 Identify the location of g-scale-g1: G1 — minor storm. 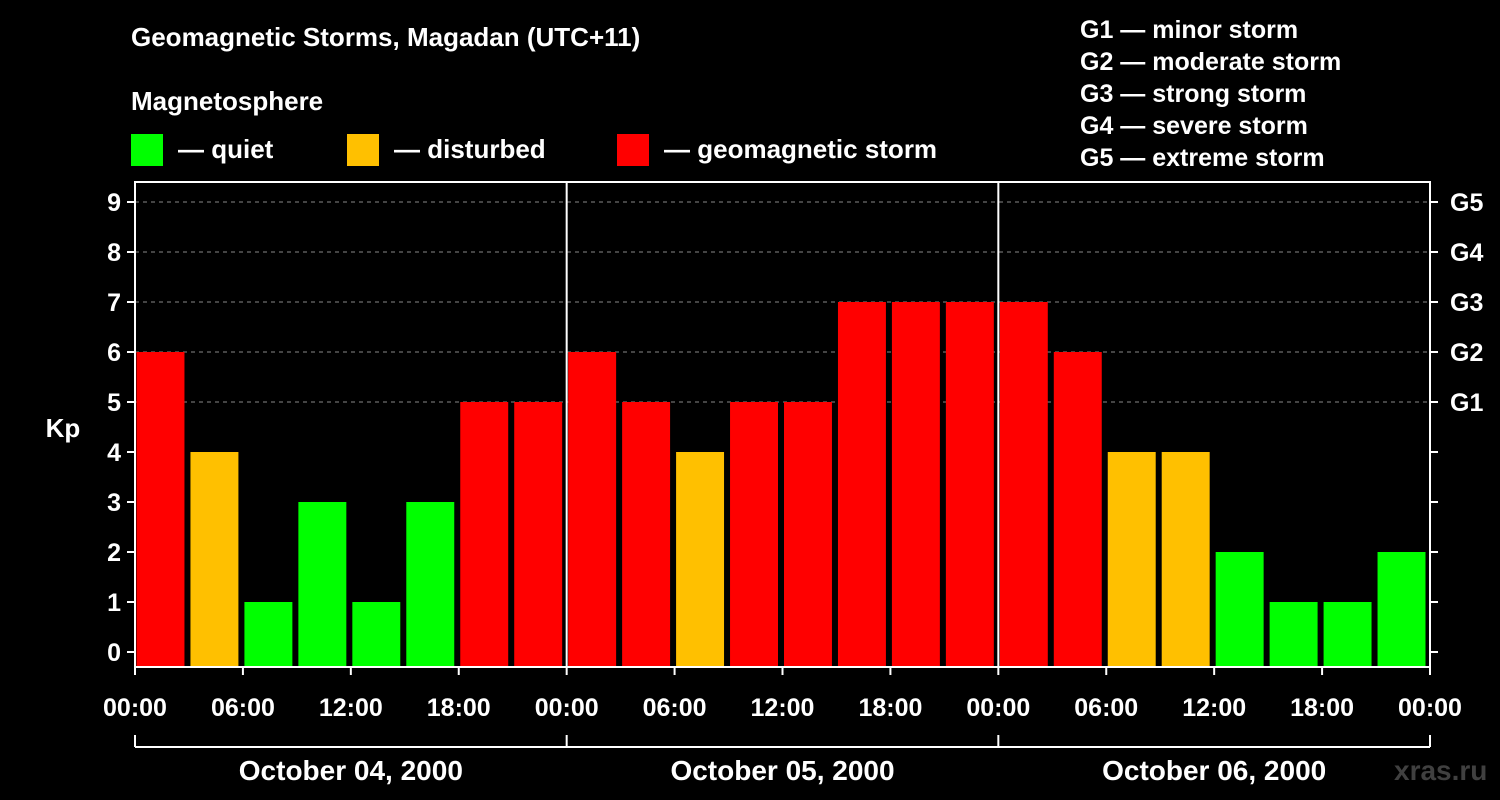
(1189, 30).